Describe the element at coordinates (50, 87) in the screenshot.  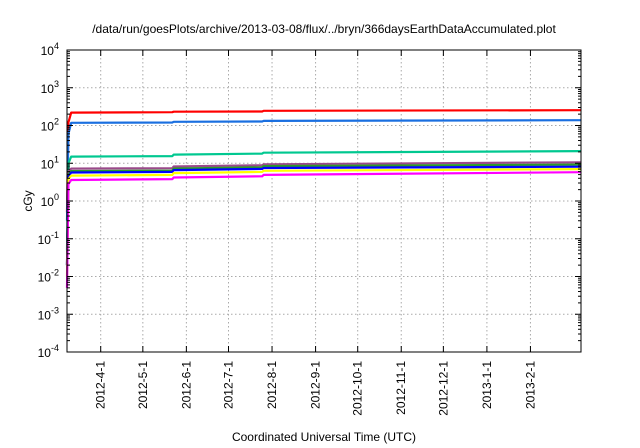
I see `y-tick-label: 10³` at that location.